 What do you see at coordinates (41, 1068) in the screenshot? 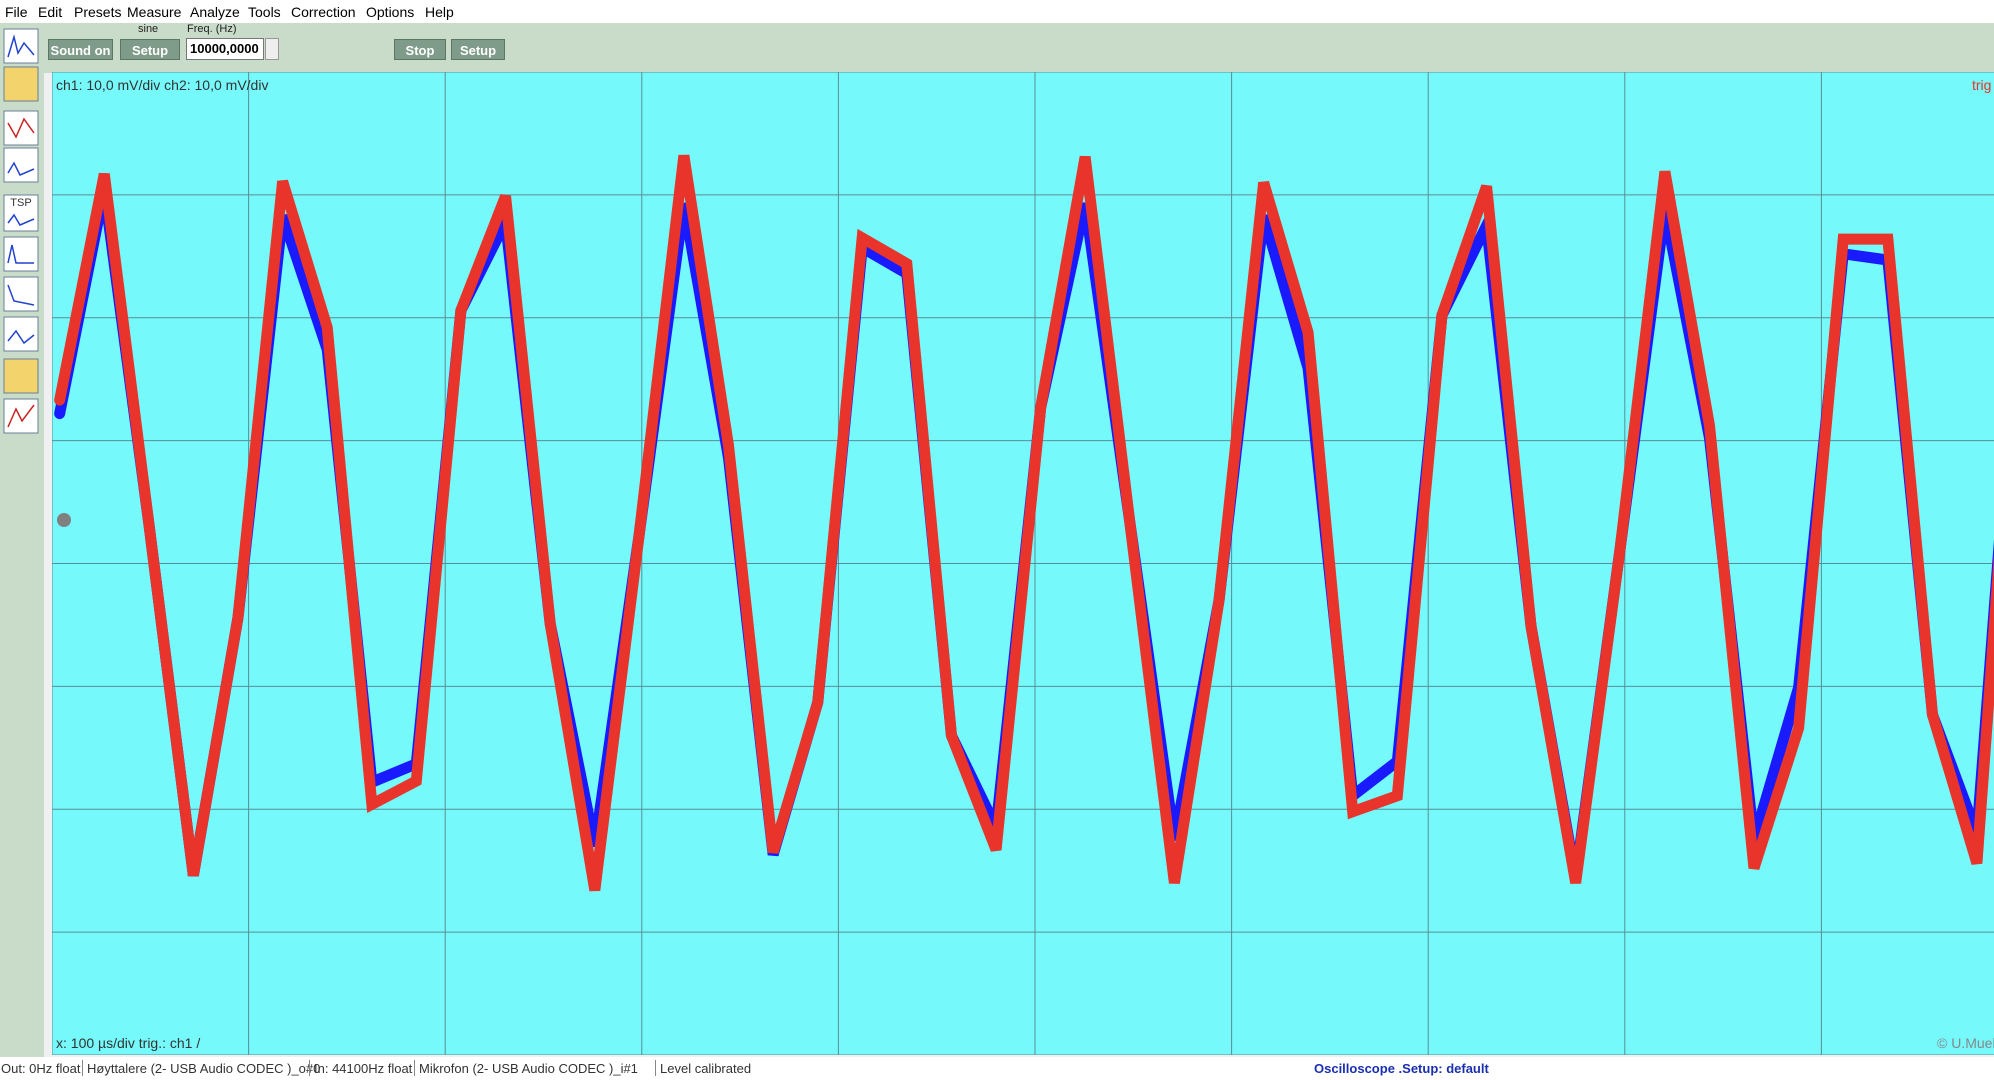
I see `status-segment: Out: 0Hz float` at bounding box center [41, 1068].